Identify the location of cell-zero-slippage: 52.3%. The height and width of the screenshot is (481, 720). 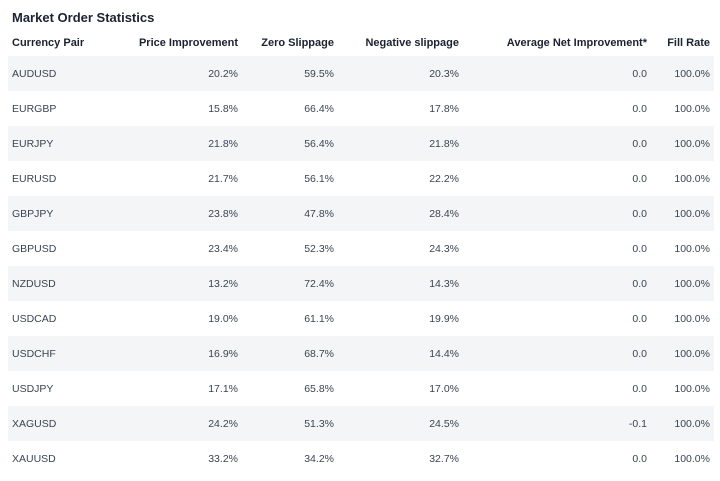
(319, 248).